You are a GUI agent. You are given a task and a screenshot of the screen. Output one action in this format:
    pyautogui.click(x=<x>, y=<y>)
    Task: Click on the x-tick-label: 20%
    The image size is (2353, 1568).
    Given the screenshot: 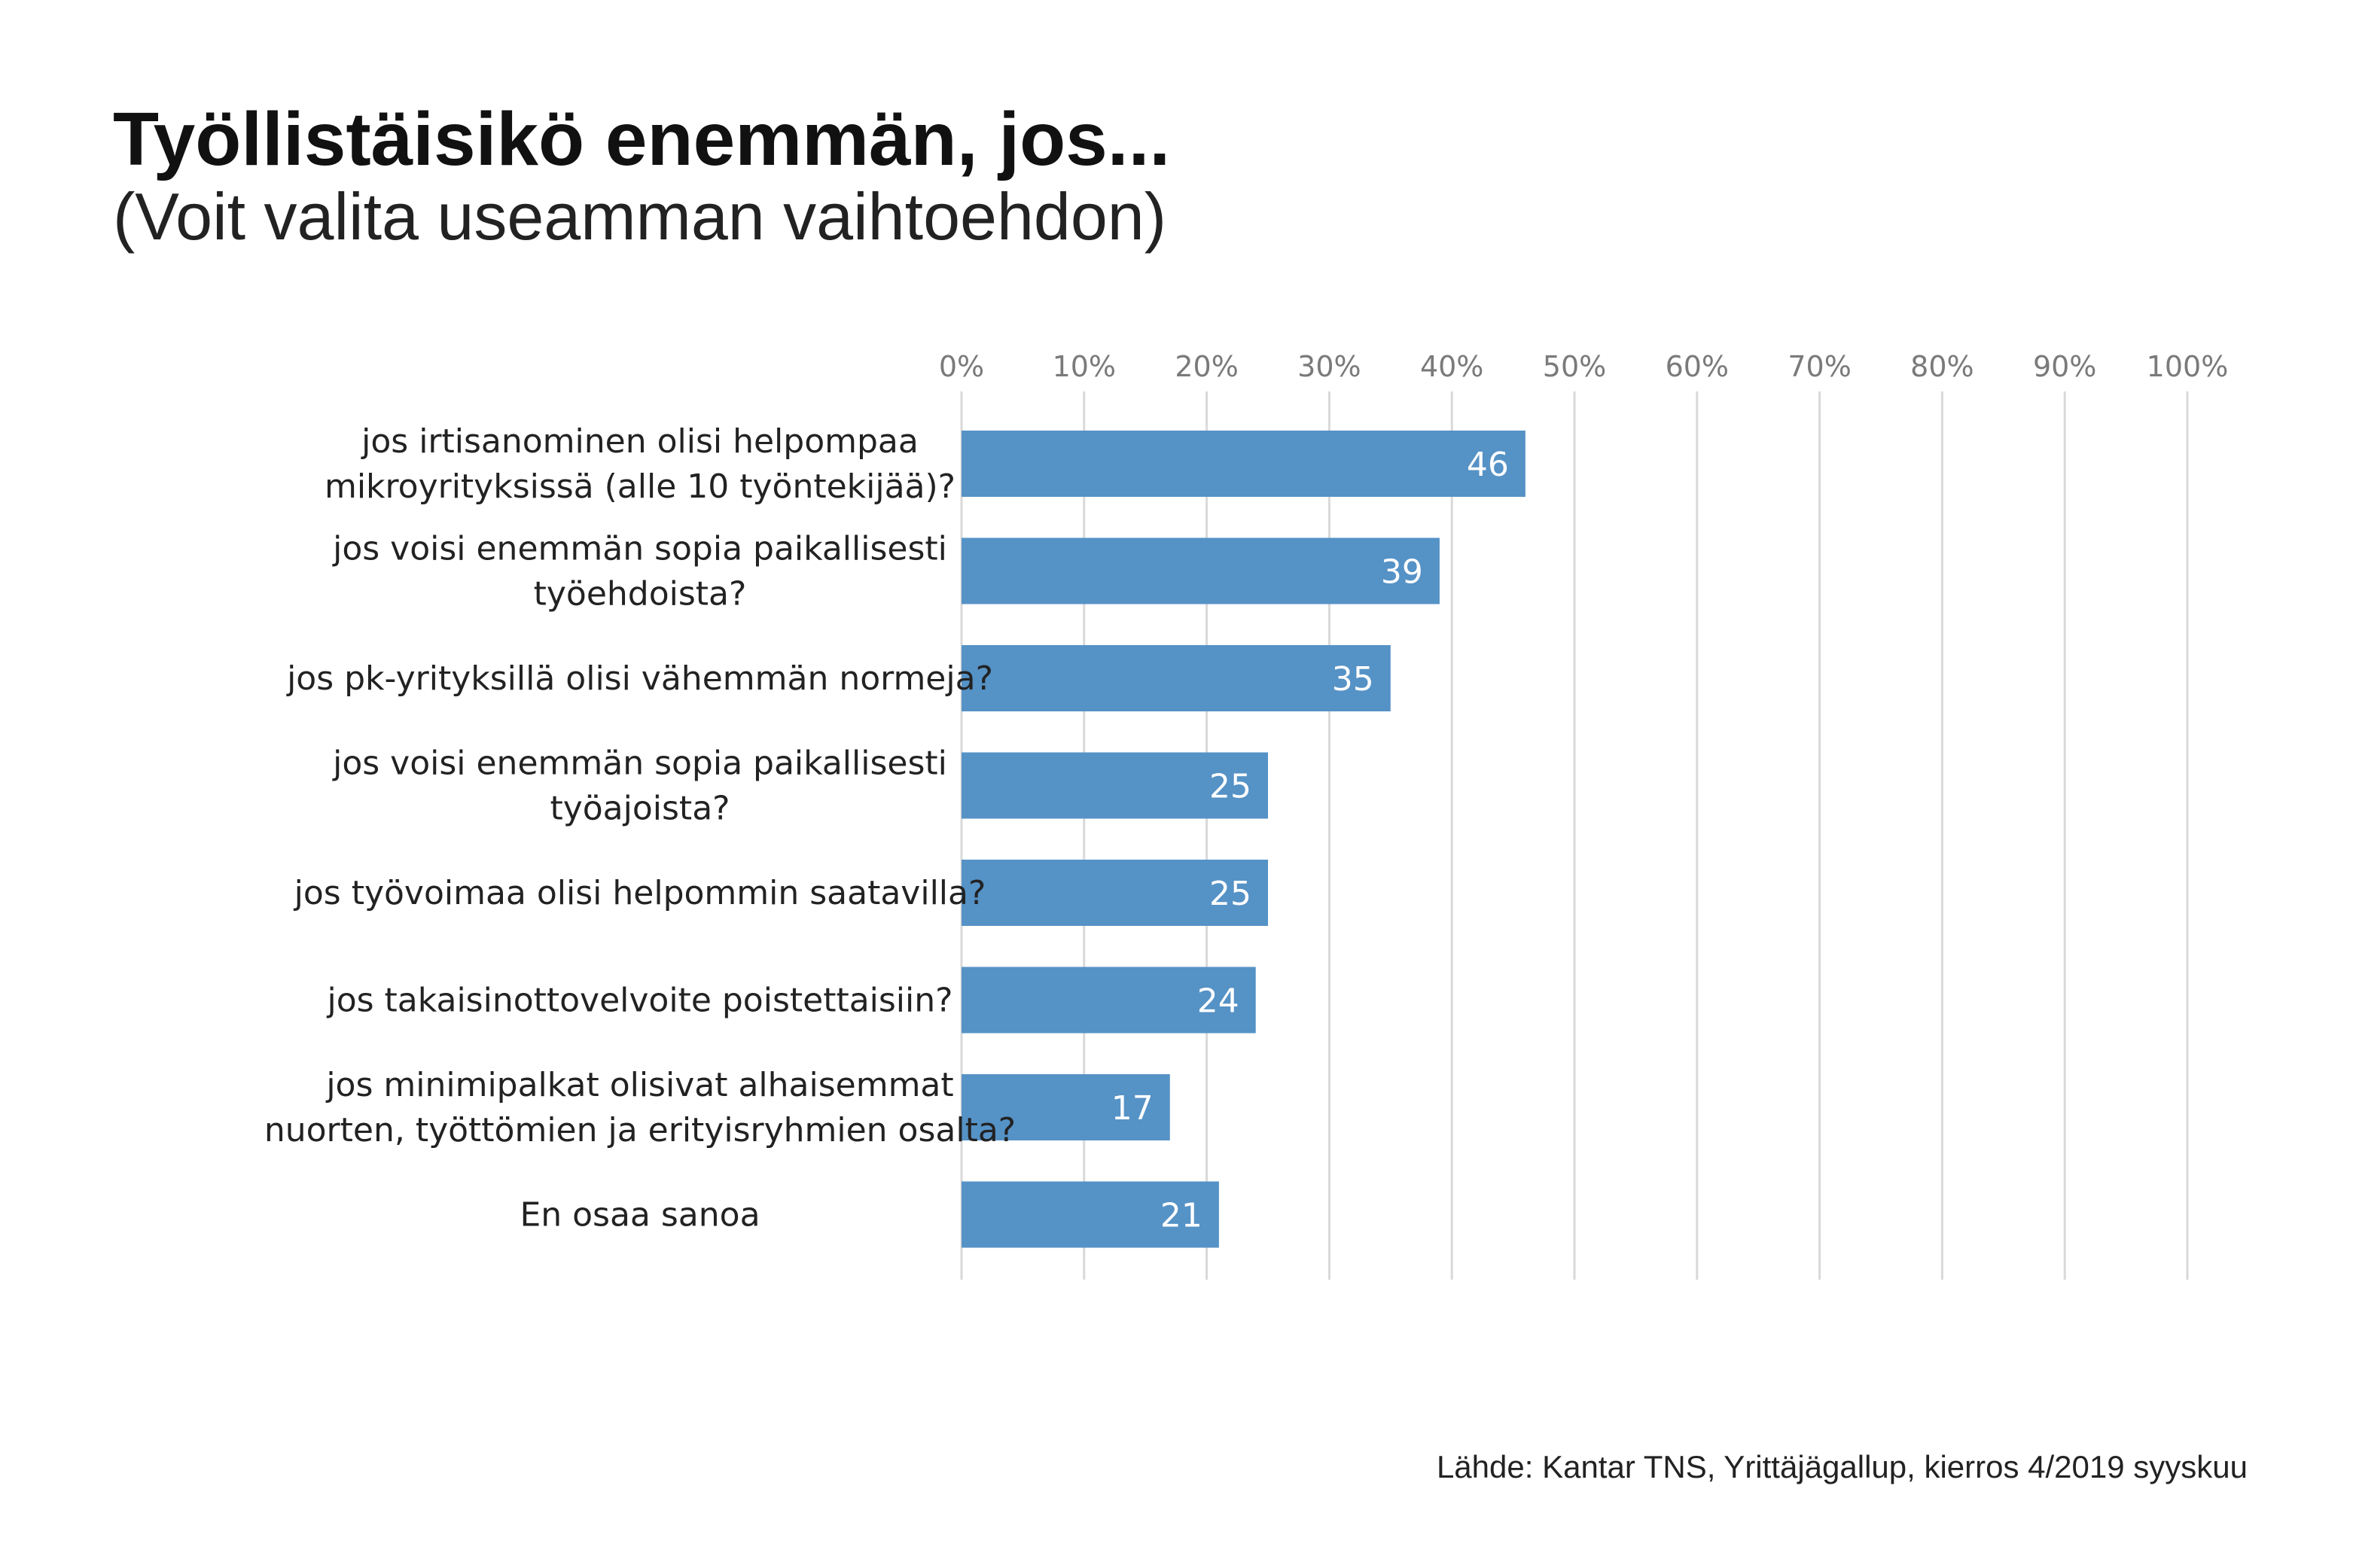 What is the action you would take?
    pyautogui.click(x=1206, y=366)
    